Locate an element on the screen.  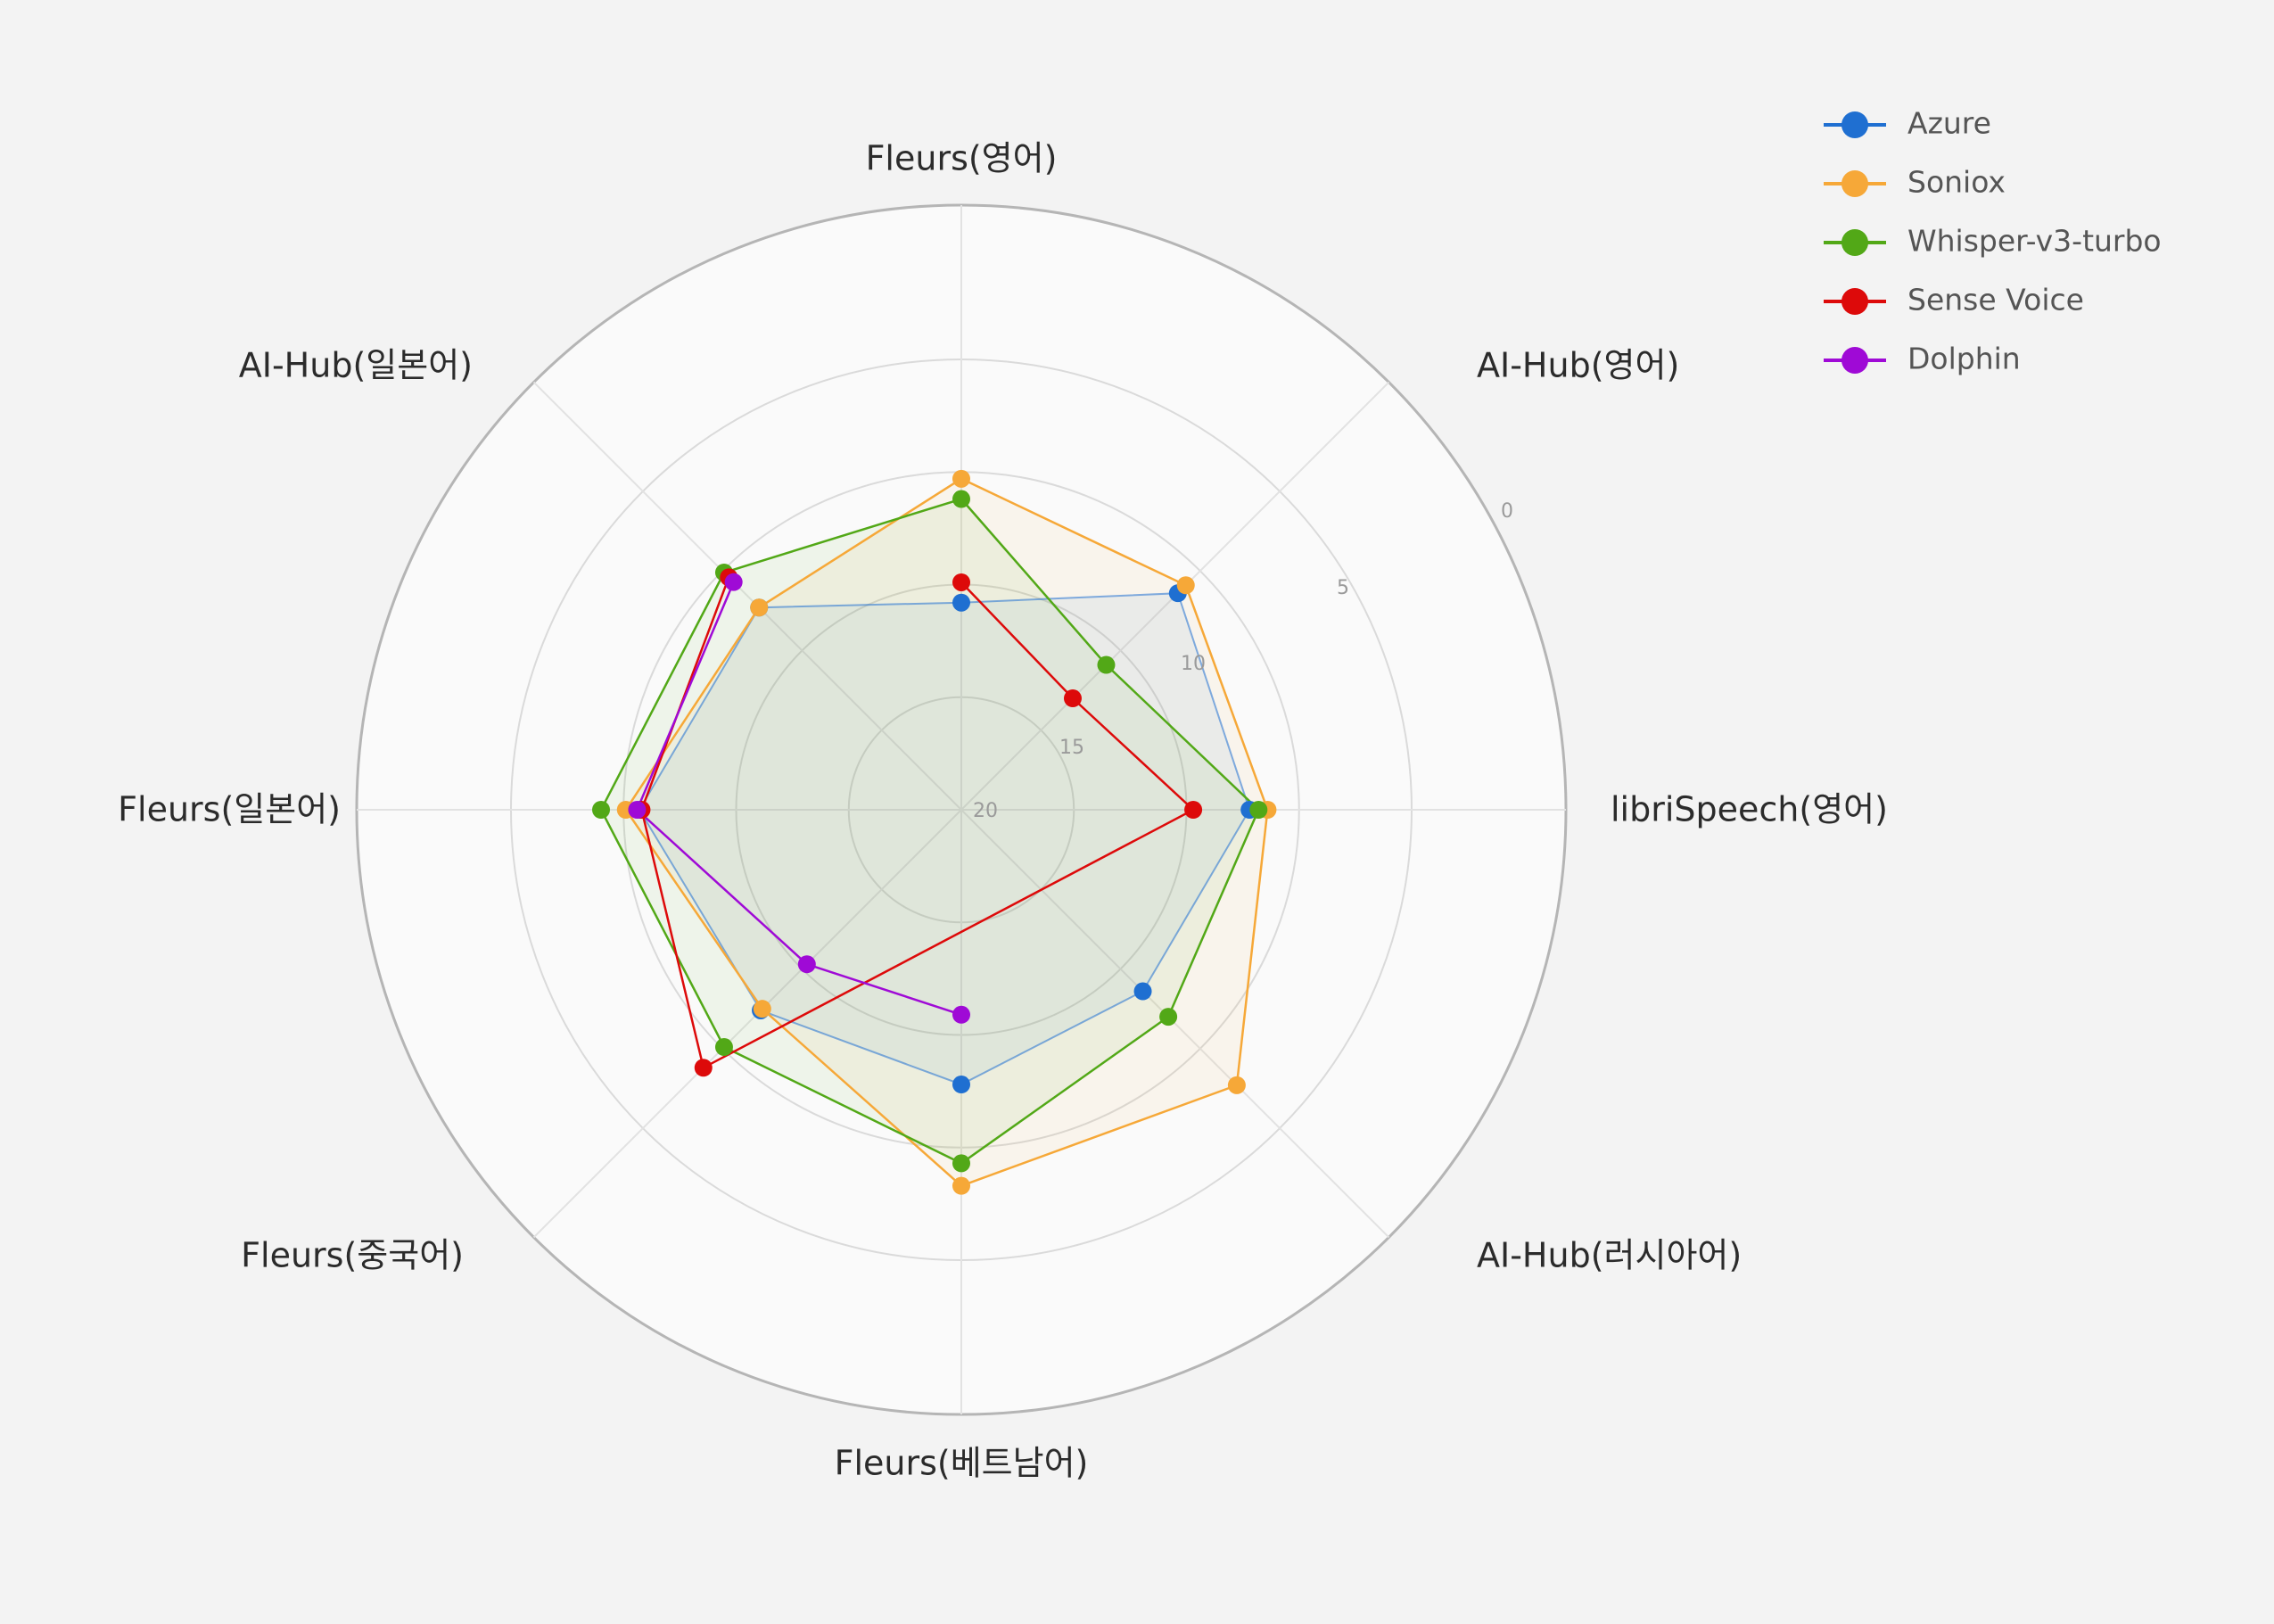
legend-label: Soniox is located at coordinates (1956, 182).